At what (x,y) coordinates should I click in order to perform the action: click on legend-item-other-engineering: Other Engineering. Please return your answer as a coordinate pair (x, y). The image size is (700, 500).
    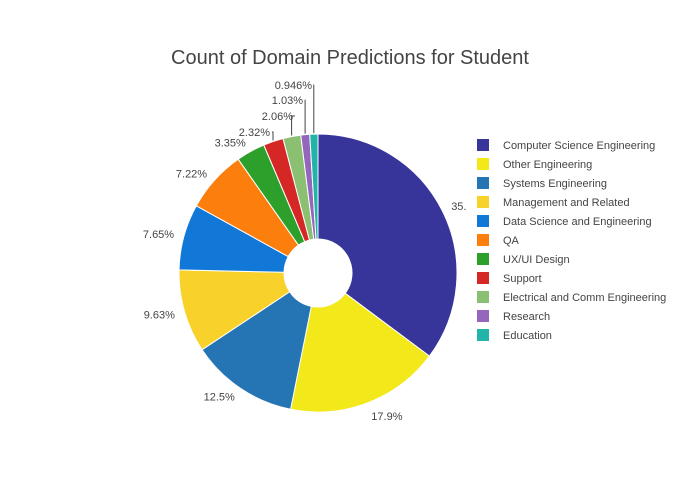
    Looking at the image, I should click on (534, 164).